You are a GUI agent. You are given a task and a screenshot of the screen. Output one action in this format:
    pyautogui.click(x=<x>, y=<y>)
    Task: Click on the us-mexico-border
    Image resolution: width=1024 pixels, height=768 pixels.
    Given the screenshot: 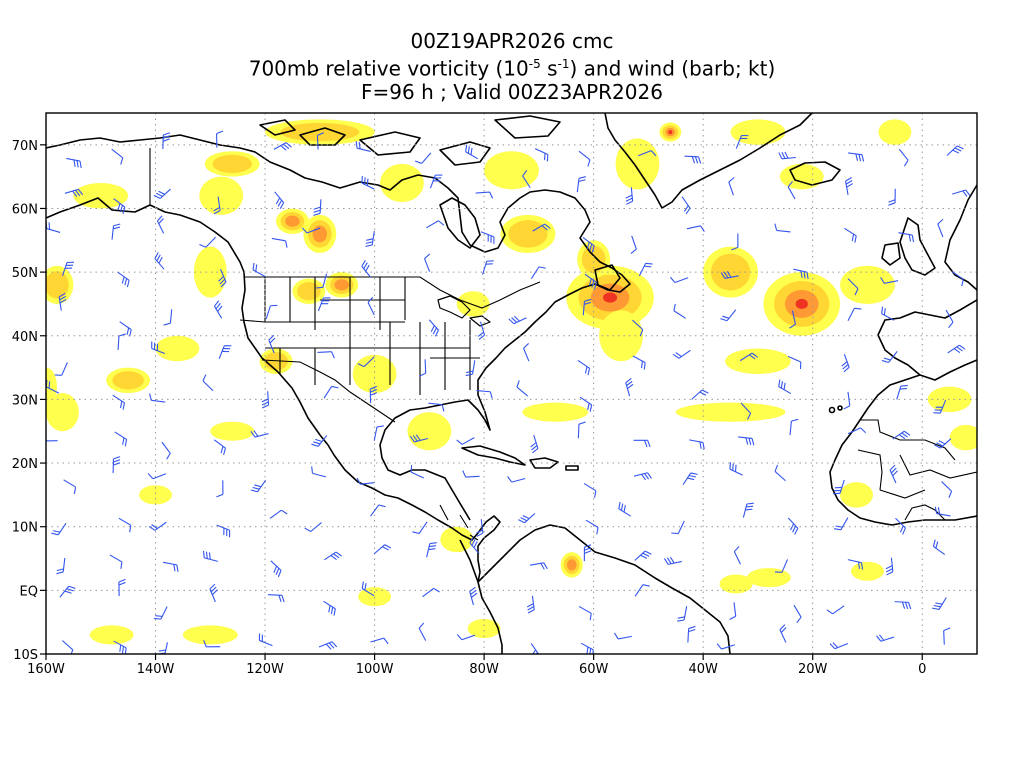 What is the action you would take?
    pyautogui.click(x=328, y=391)
    